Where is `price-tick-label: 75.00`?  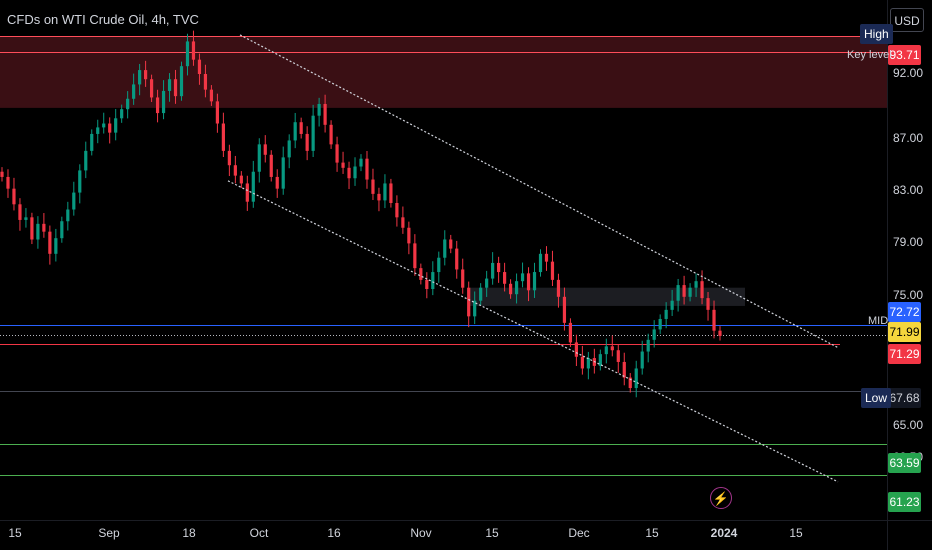
price-tick-label: 75.00 is located at coordinates (908, 294).